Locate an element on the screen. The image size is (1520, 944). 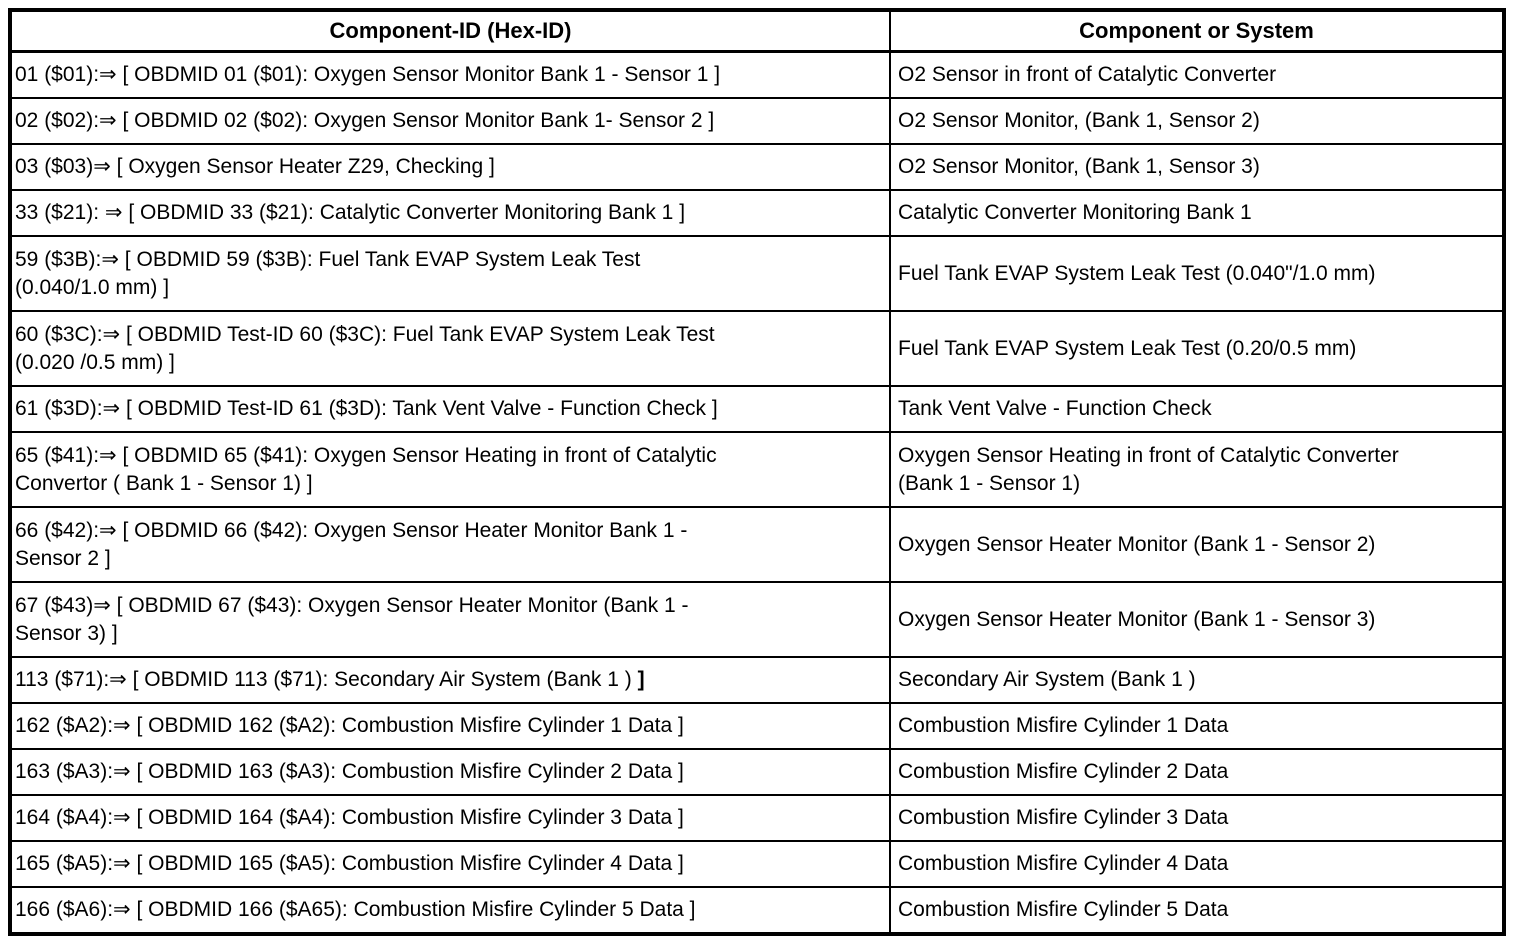
bold-close-bracket: ] is located at coordinates (641, 680).